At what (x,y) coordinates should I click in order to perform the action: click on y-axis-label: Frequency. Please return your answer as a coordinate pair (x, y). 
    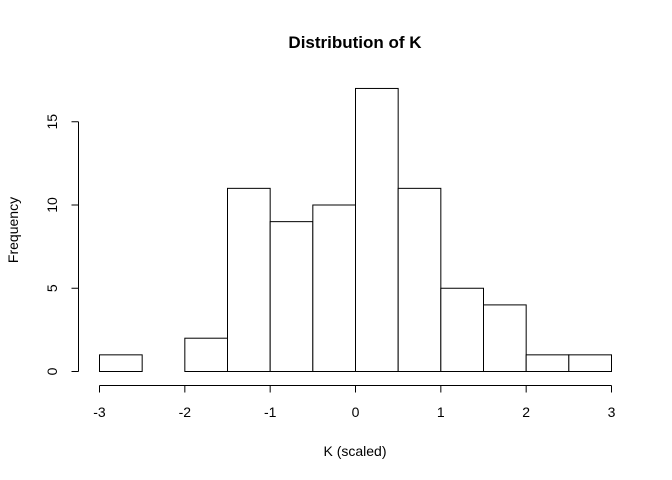
    Looking at the image, I should click on (13, 230).